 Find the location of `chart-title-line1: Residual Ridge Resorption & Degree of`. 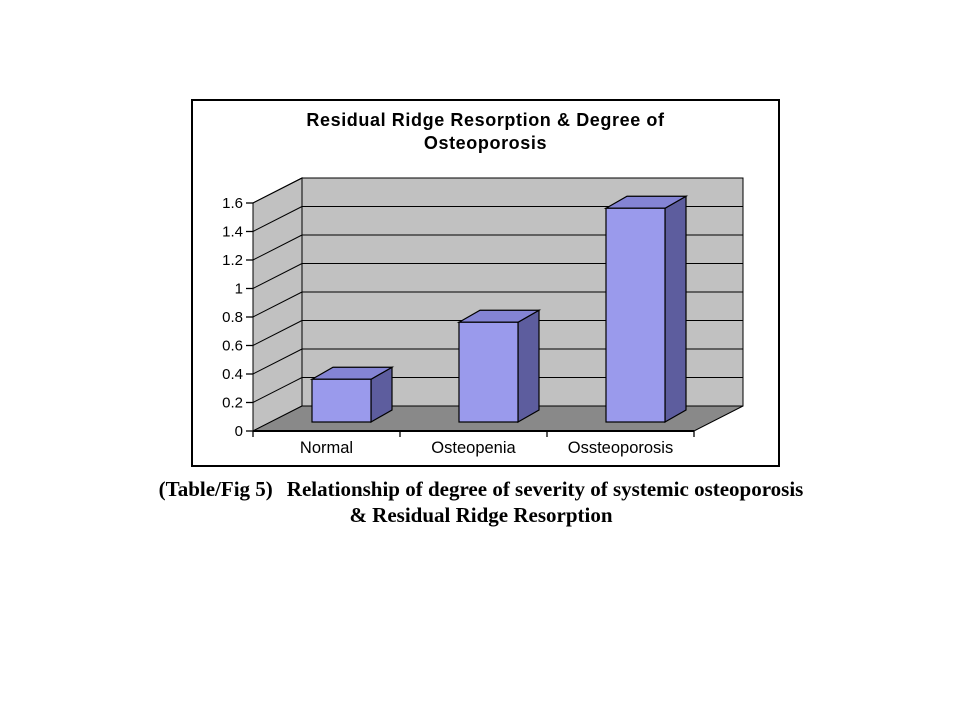

chart-title-line1: Residual Ridge Resorption & Degree of is located at coordinates (485, 120).